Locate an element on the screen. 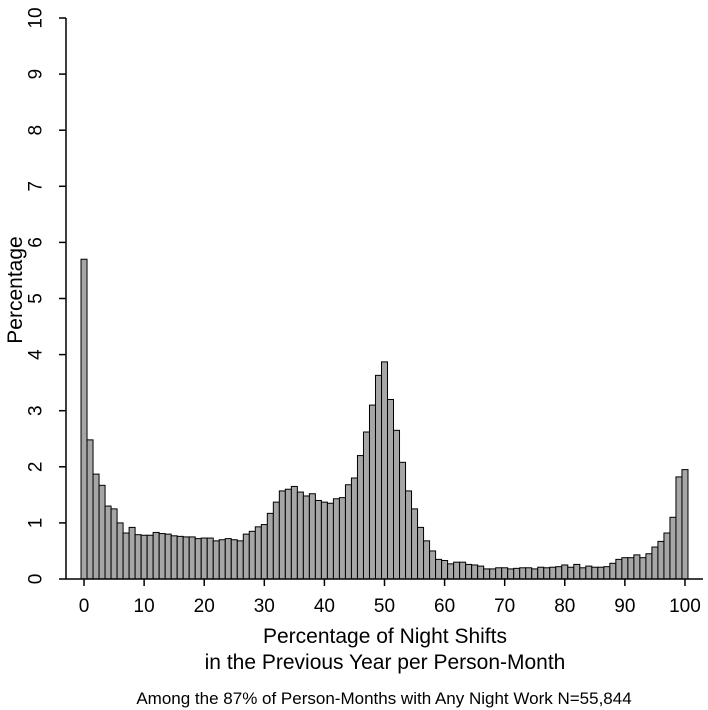 The image size is (708, 710). x-tick-label: 40 is located at coordinates (324, 606).